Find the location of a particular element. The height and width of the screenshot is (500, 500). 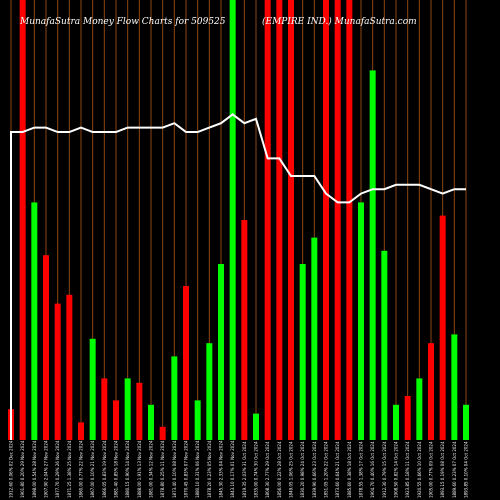

x-tick-label: 1904.70 0.40% 16 Oct 2024 is located at coordinates (372, 469).